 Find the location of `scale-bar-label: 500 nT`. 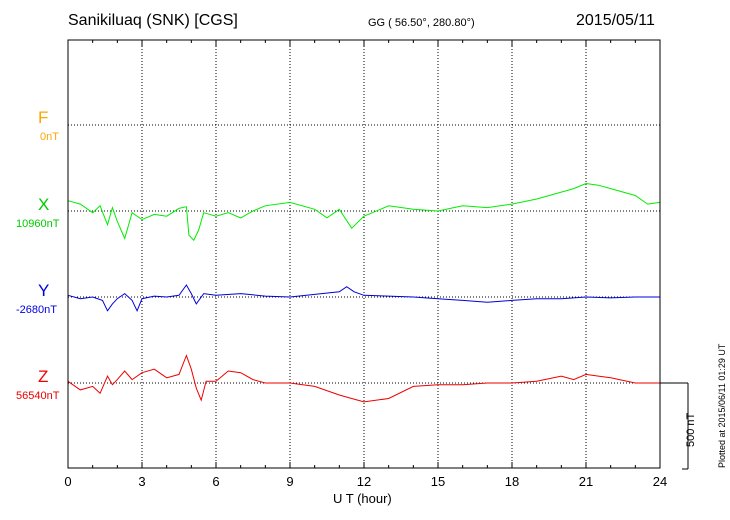

scale-bar-label: 500 nT is located at coordinates (691, 429).